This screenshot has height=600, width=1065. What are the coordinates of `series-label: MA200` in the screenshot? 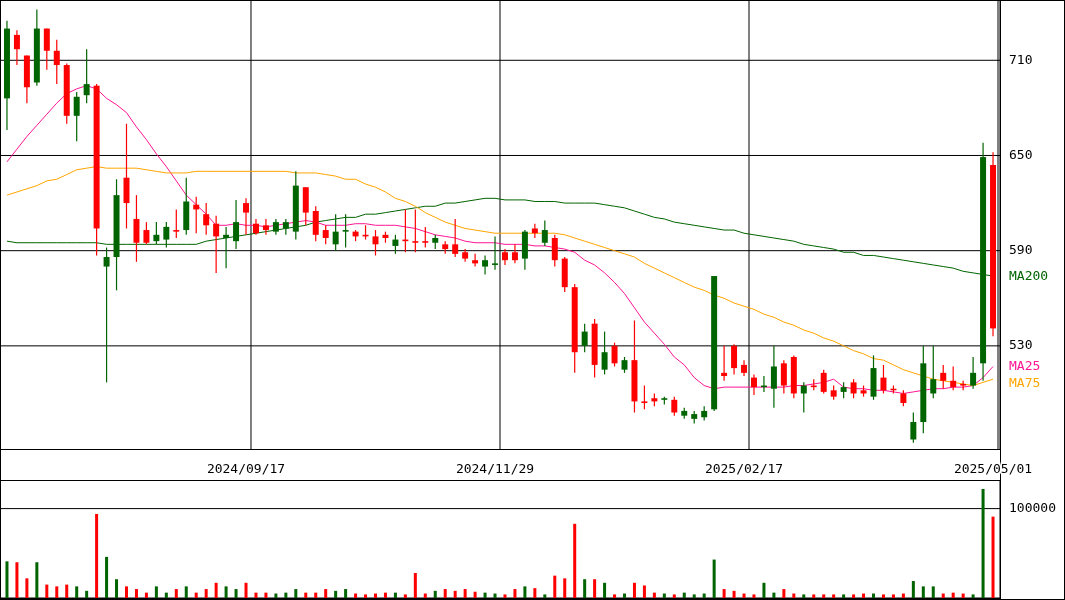 It's located at (1029, 275).